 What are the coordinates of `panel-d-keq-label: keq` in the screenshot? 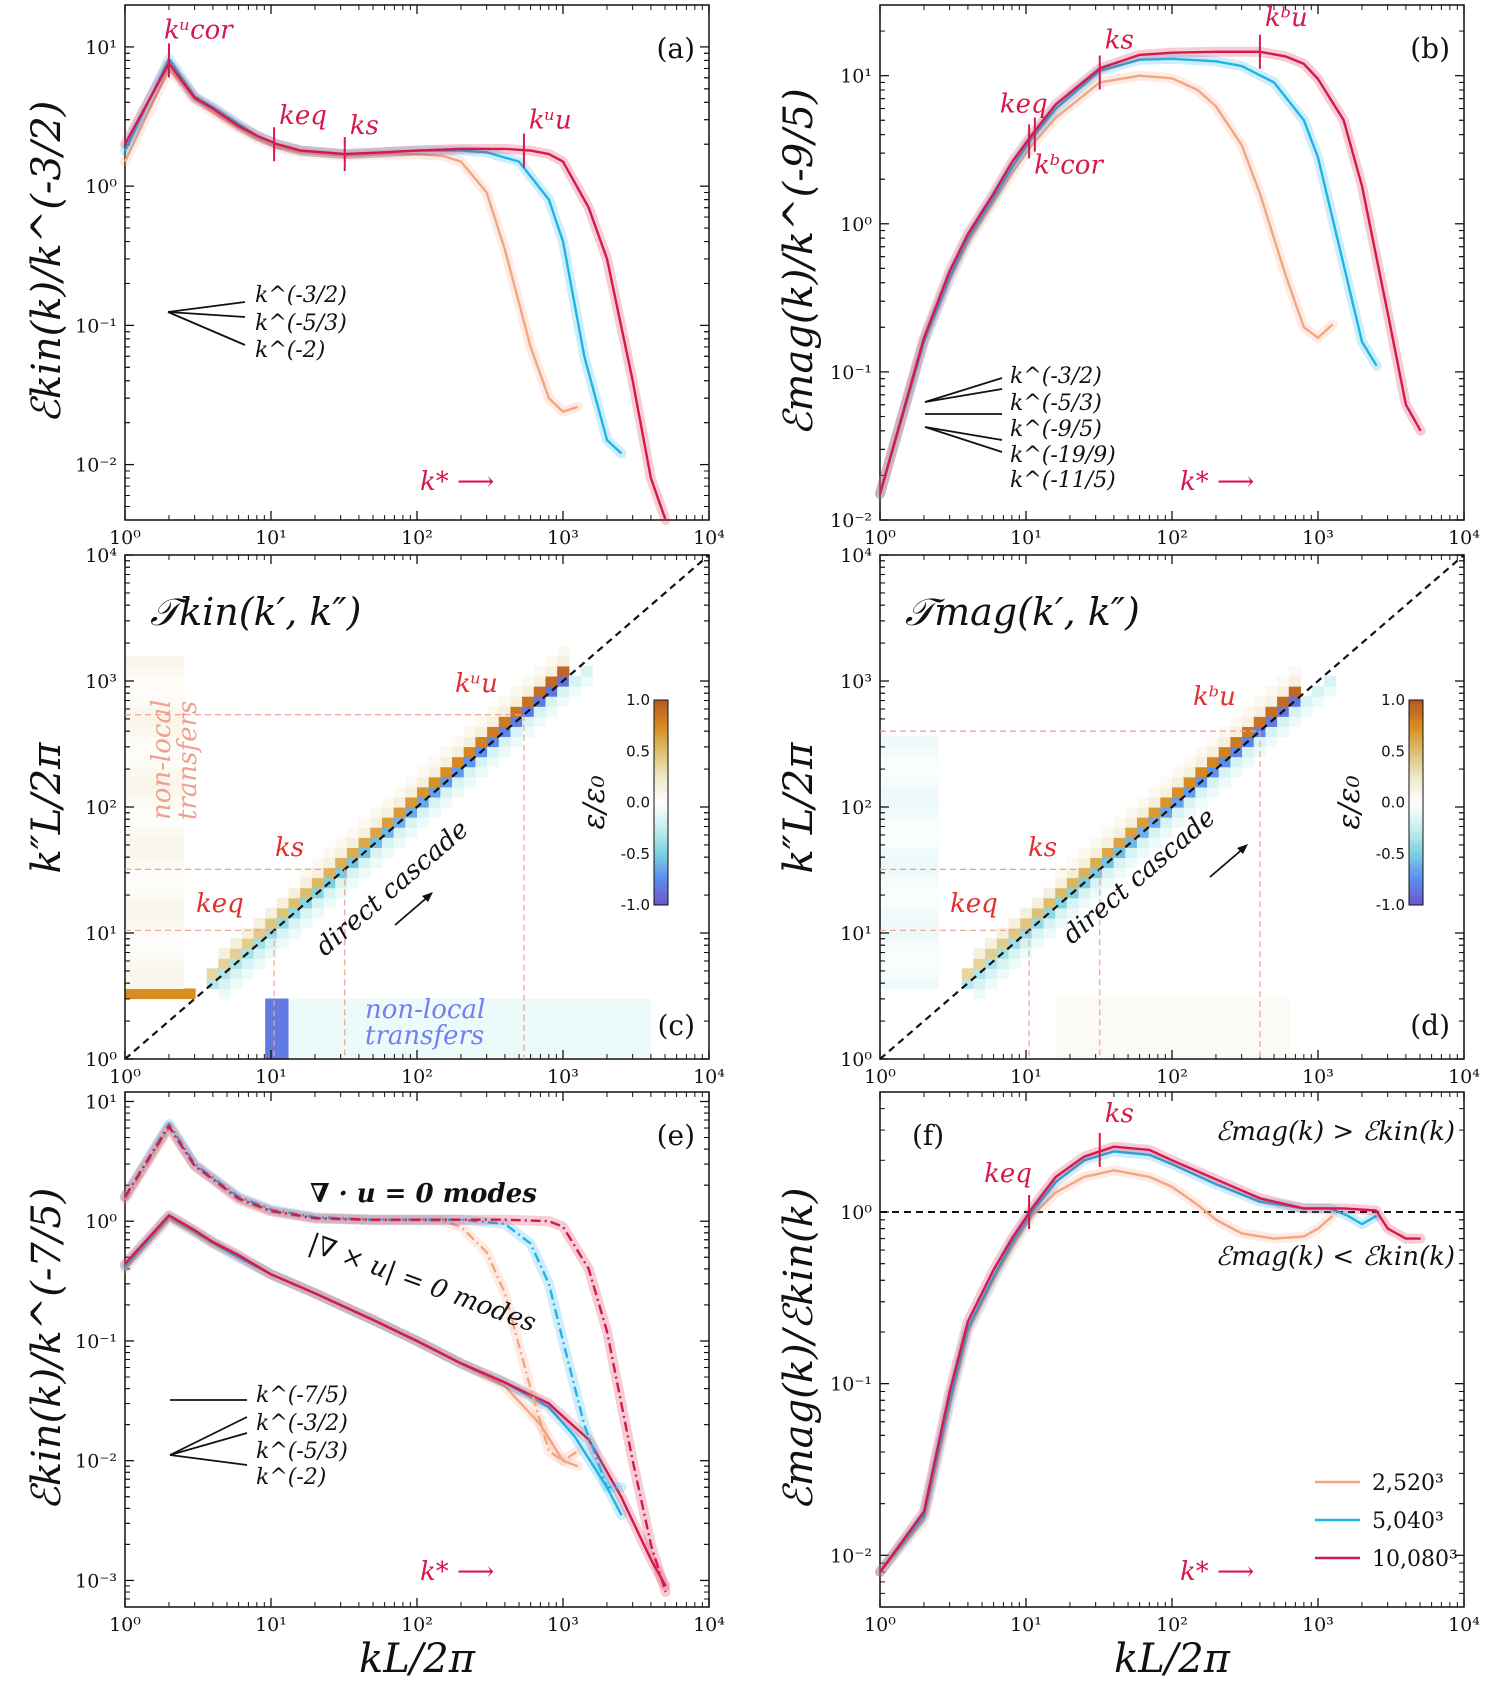 It's located at (974, 904).